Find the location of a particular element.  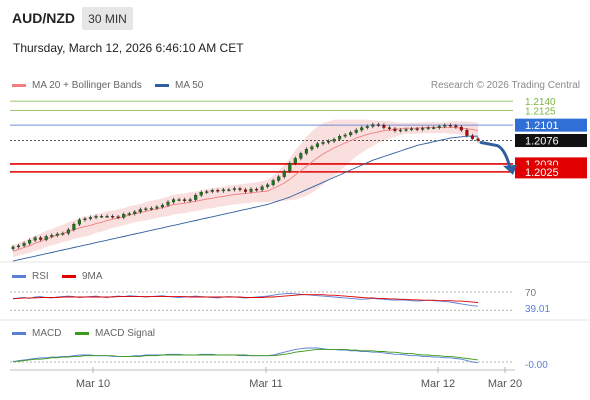

level-label-resistance: 1.2140 is located at coordinates (540, 102).